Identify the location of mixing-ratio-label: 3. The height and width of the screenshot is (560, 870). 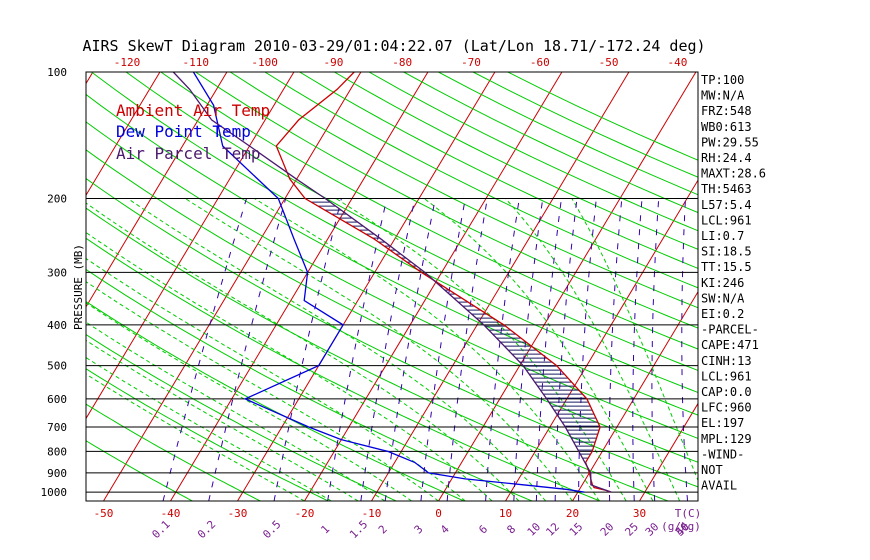
(419, 530).